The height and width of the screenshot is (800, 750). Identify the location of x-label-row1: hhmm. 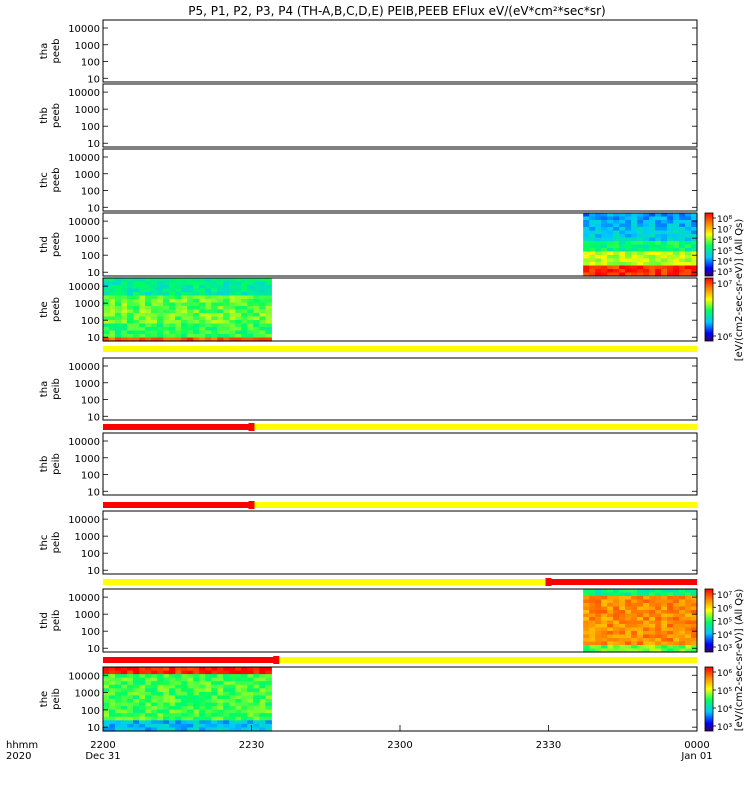
(22, 745).